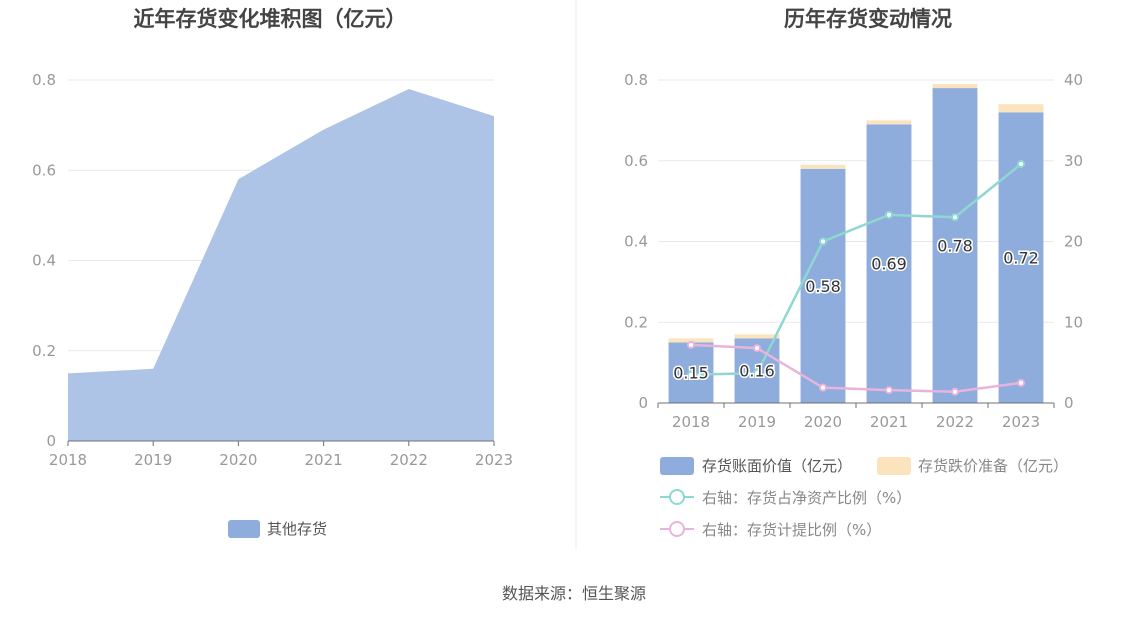  Describe the element at coordinates (677, 529) in the screenshot. I see `legend-marker-provision-ratio` at that location.